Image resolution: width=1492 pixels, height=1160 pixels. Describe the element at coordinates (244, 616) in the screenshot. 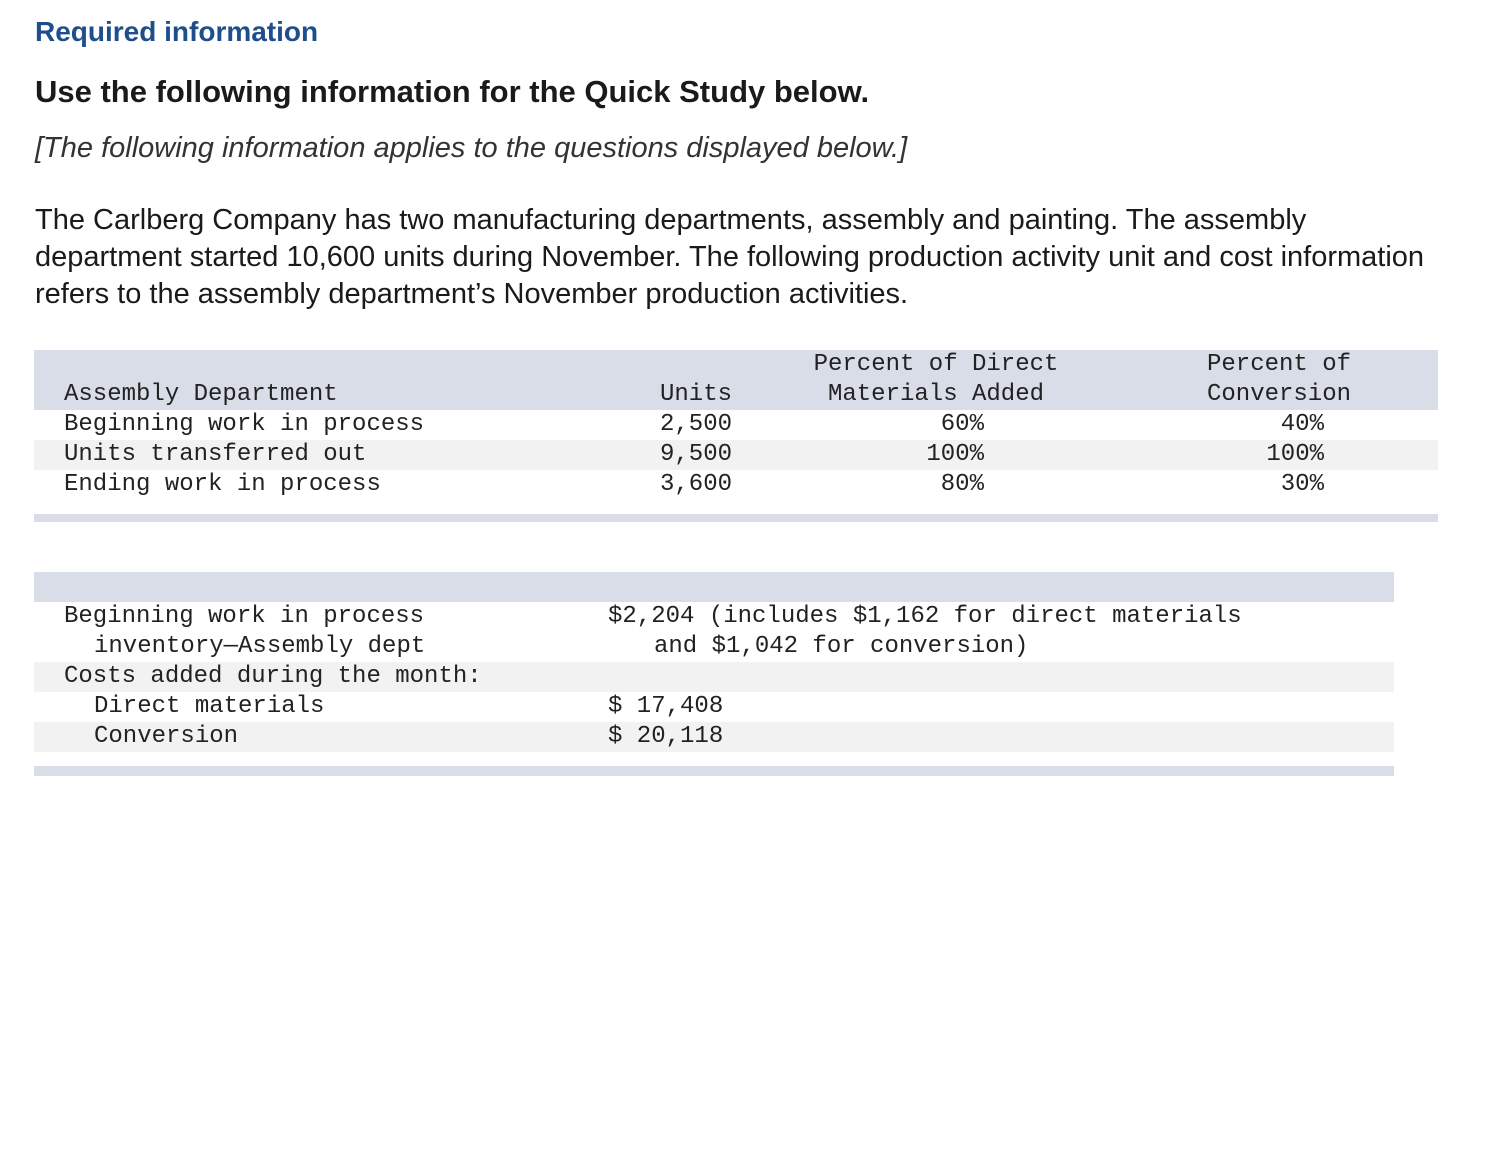

I see `bwip-label-line1: Beginning work in process` at that location.